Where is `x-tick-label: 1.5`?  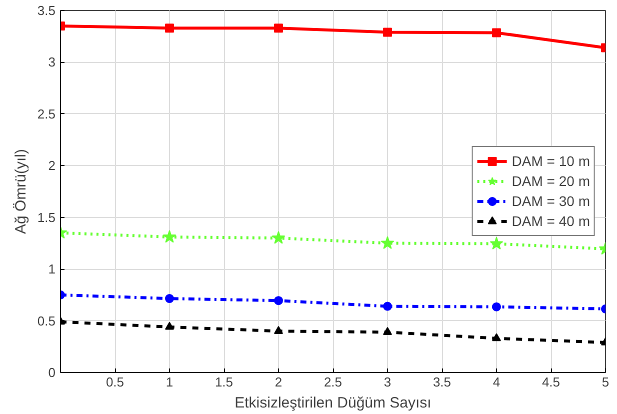
x-tick-label: 1.5 is located at coordinates (224, 382).